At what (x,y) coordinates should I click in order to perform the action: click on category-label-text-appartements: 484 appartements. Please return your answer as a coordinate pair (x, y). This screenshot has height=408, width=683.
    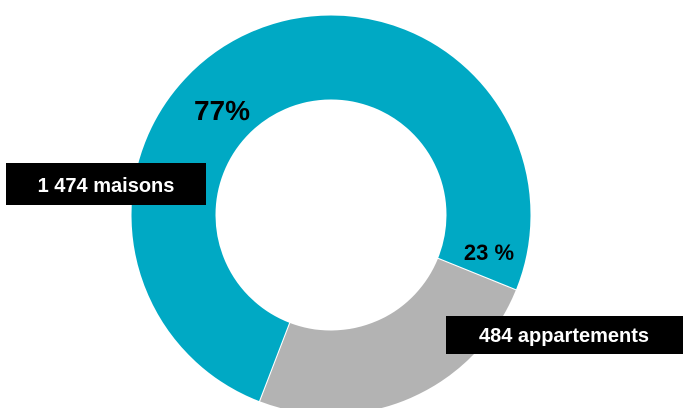
    Looking at the image, I should click on (564, 336).